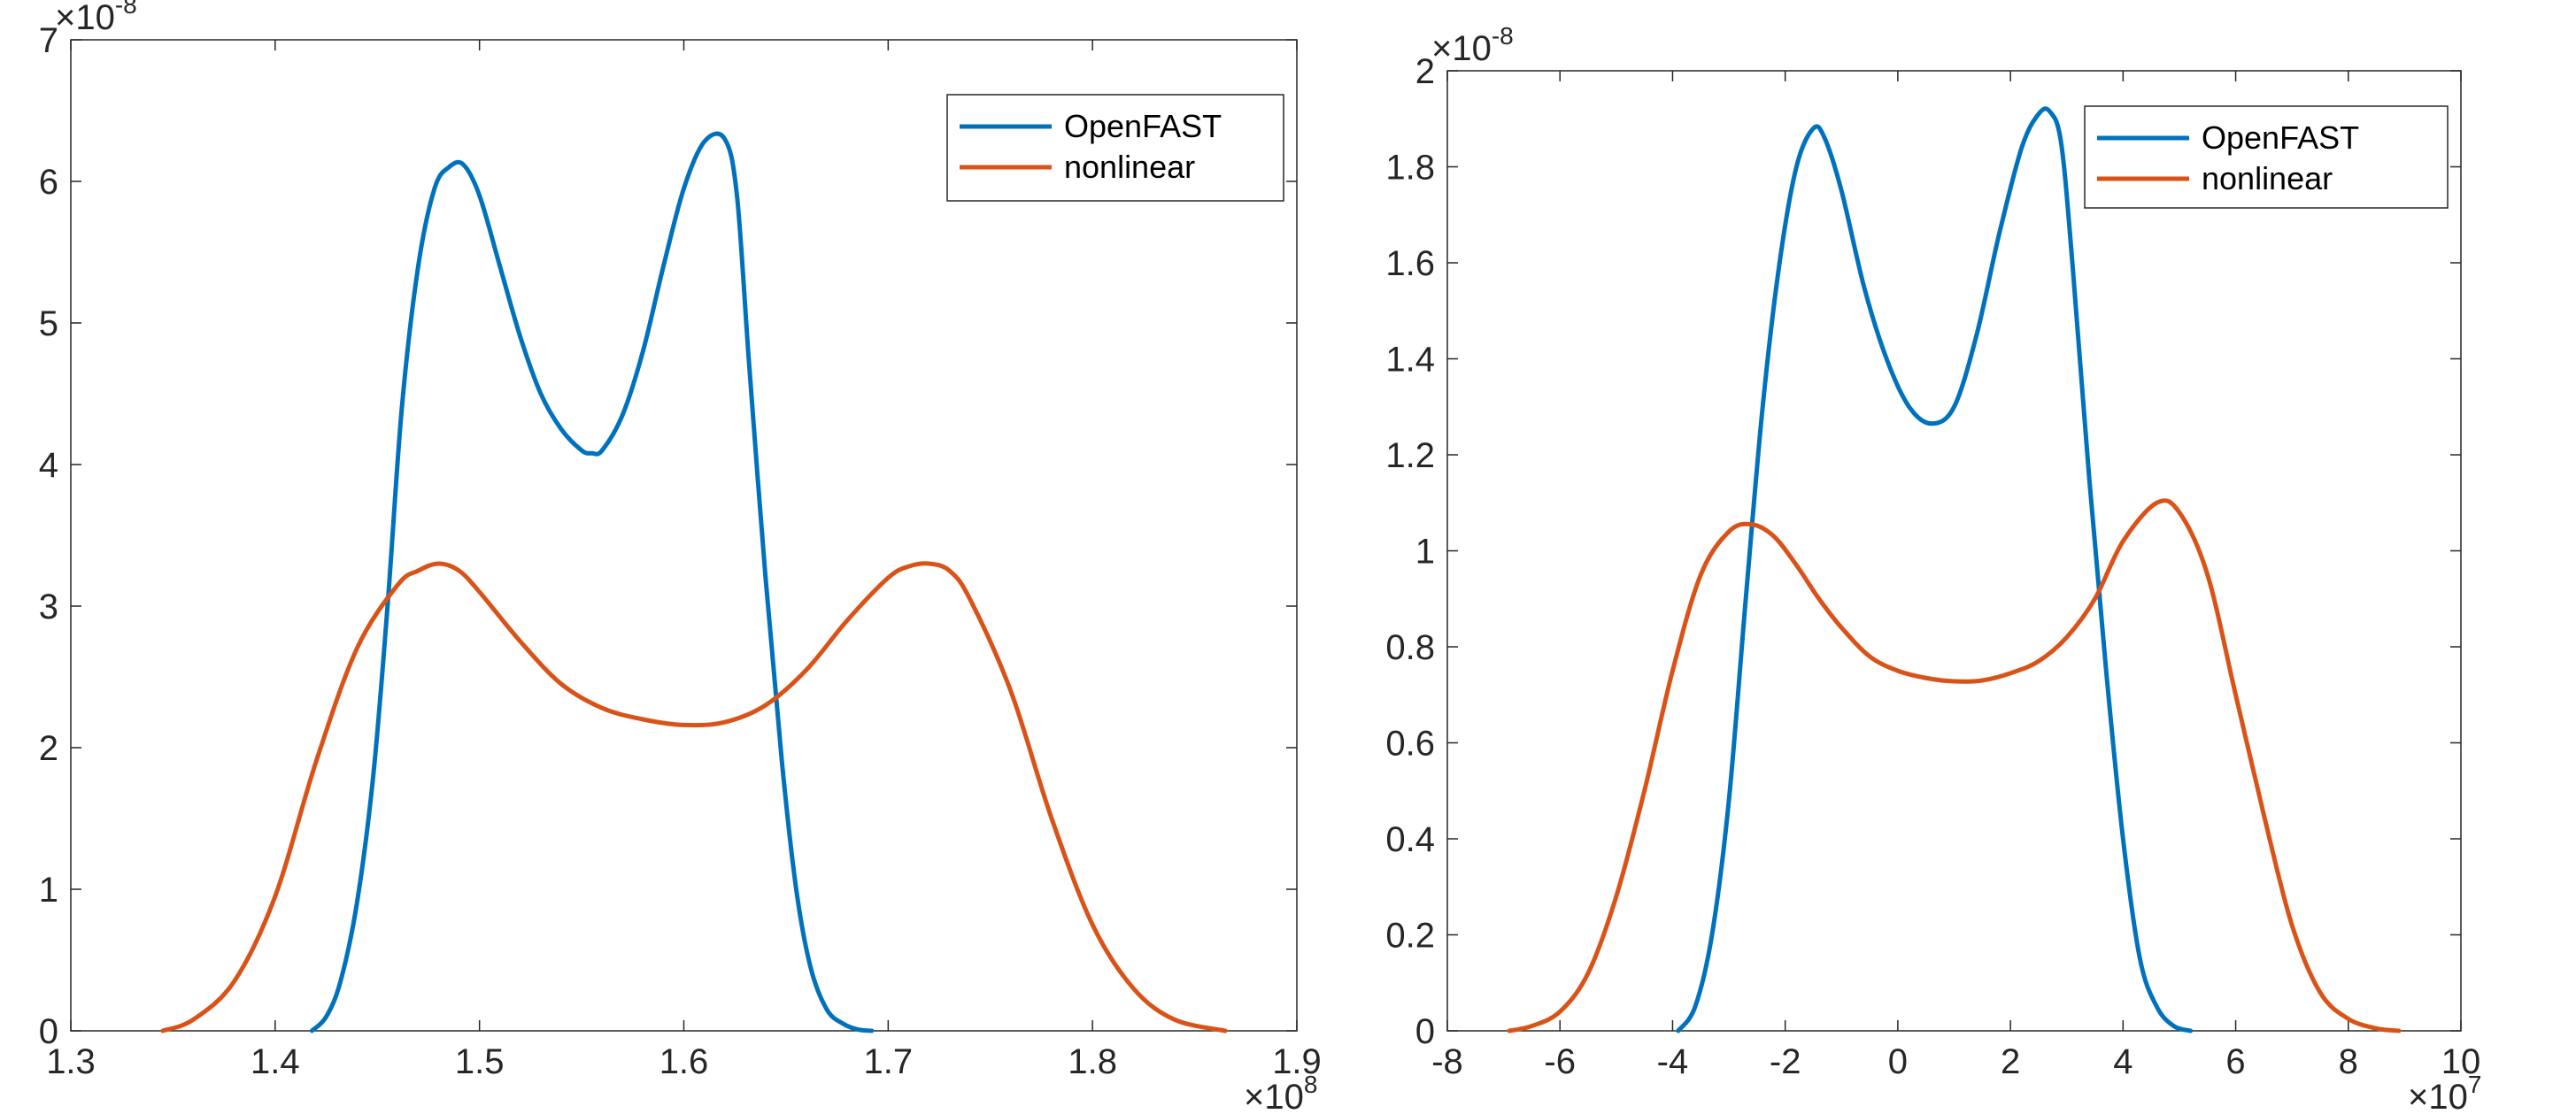  I want to click on y-tick-label: 4, so click(48, 465).